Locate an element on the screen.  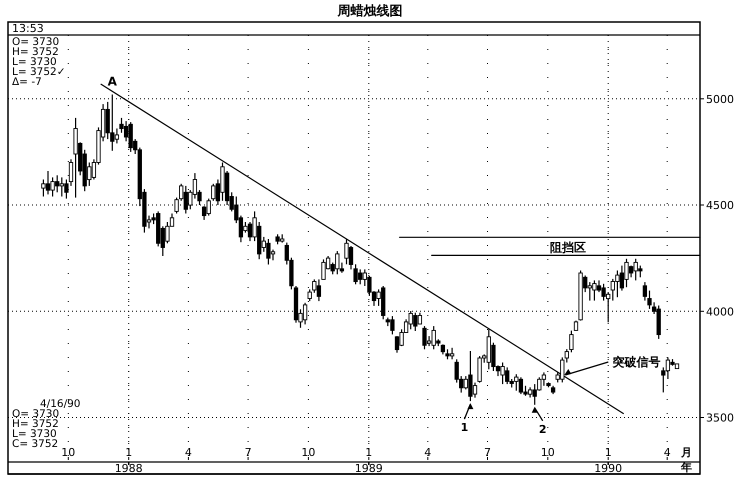
xlabel: 月 is located at coordinates (686, 452).